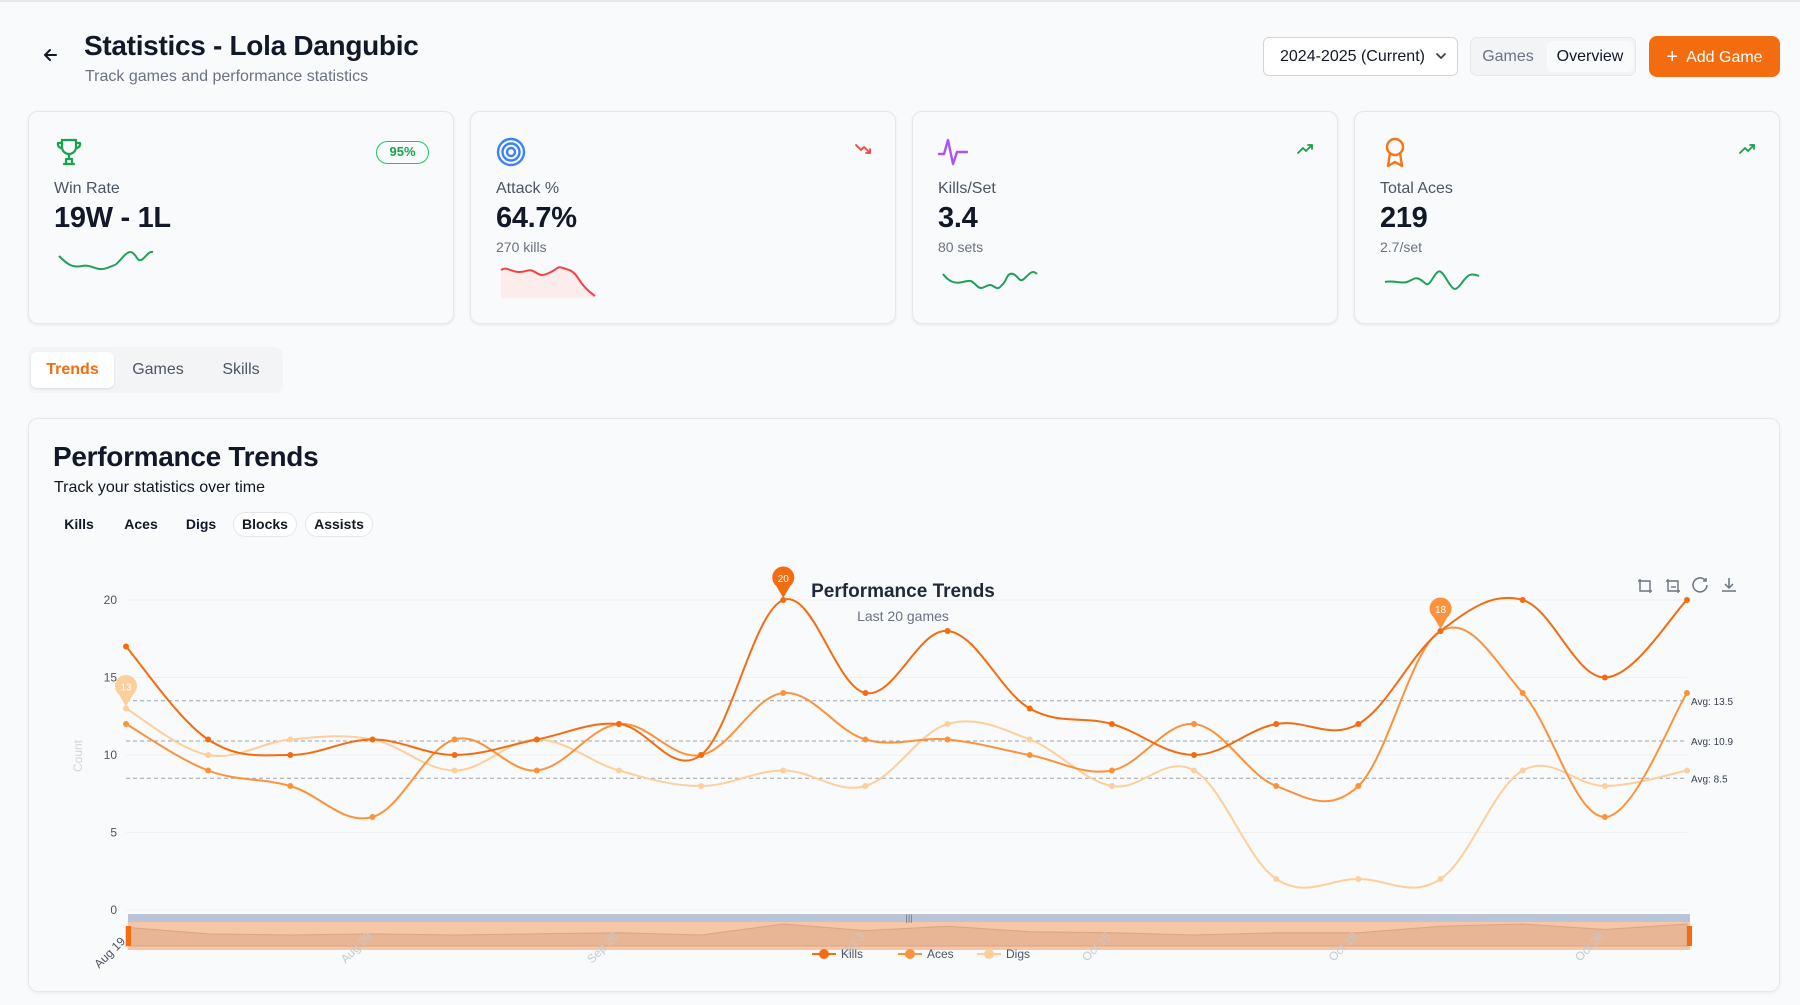 This screenshot has width=1800, height=1005. What do you see at coordinates (864, 149) in the screenshot?
I see `trending-down-icon` at bounding box center [864, 149].